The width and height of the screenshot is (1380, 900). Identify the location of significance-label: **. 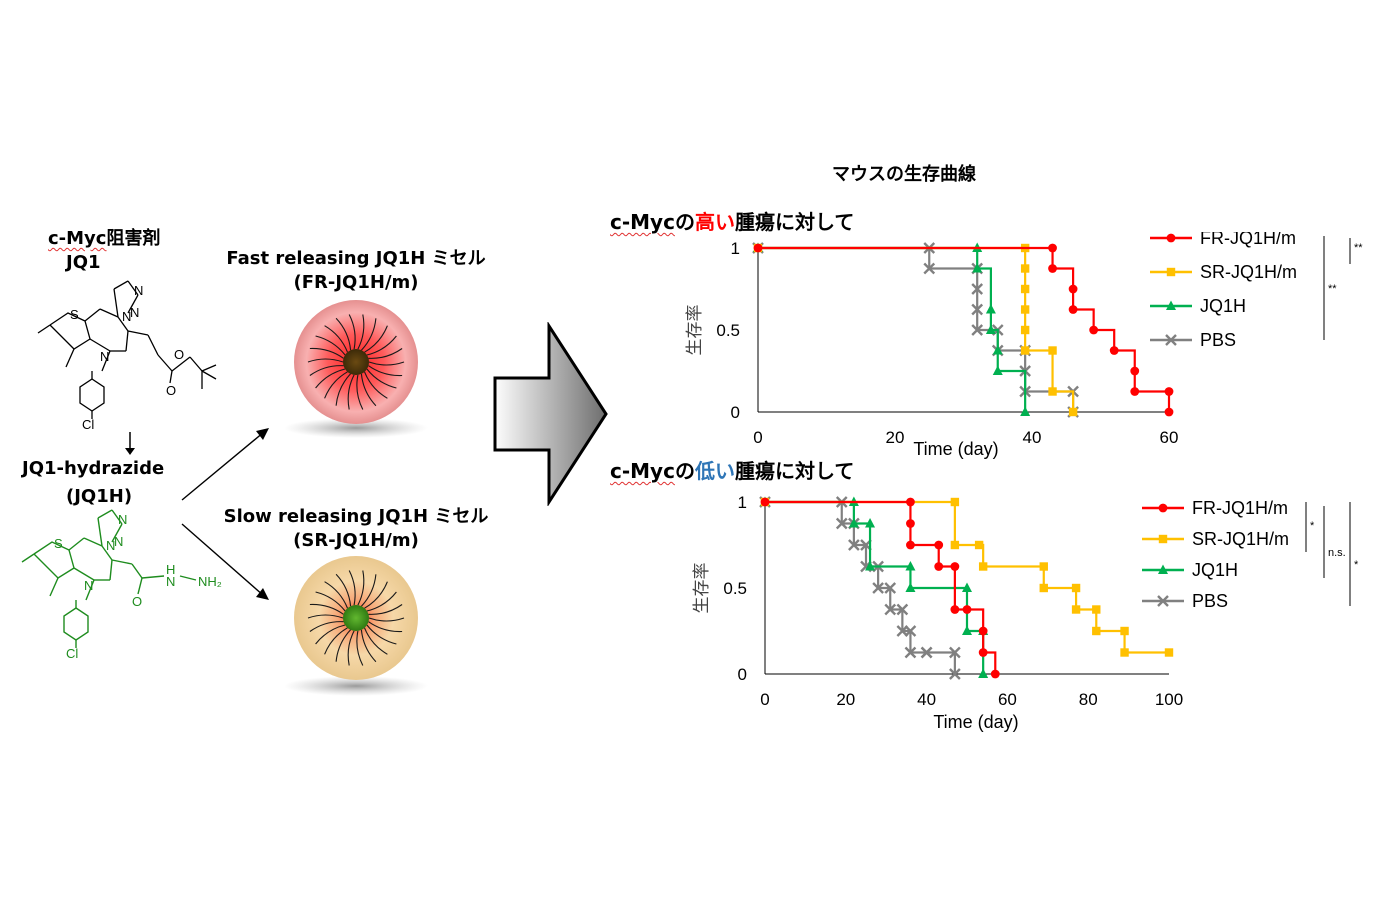
(1332, 289).